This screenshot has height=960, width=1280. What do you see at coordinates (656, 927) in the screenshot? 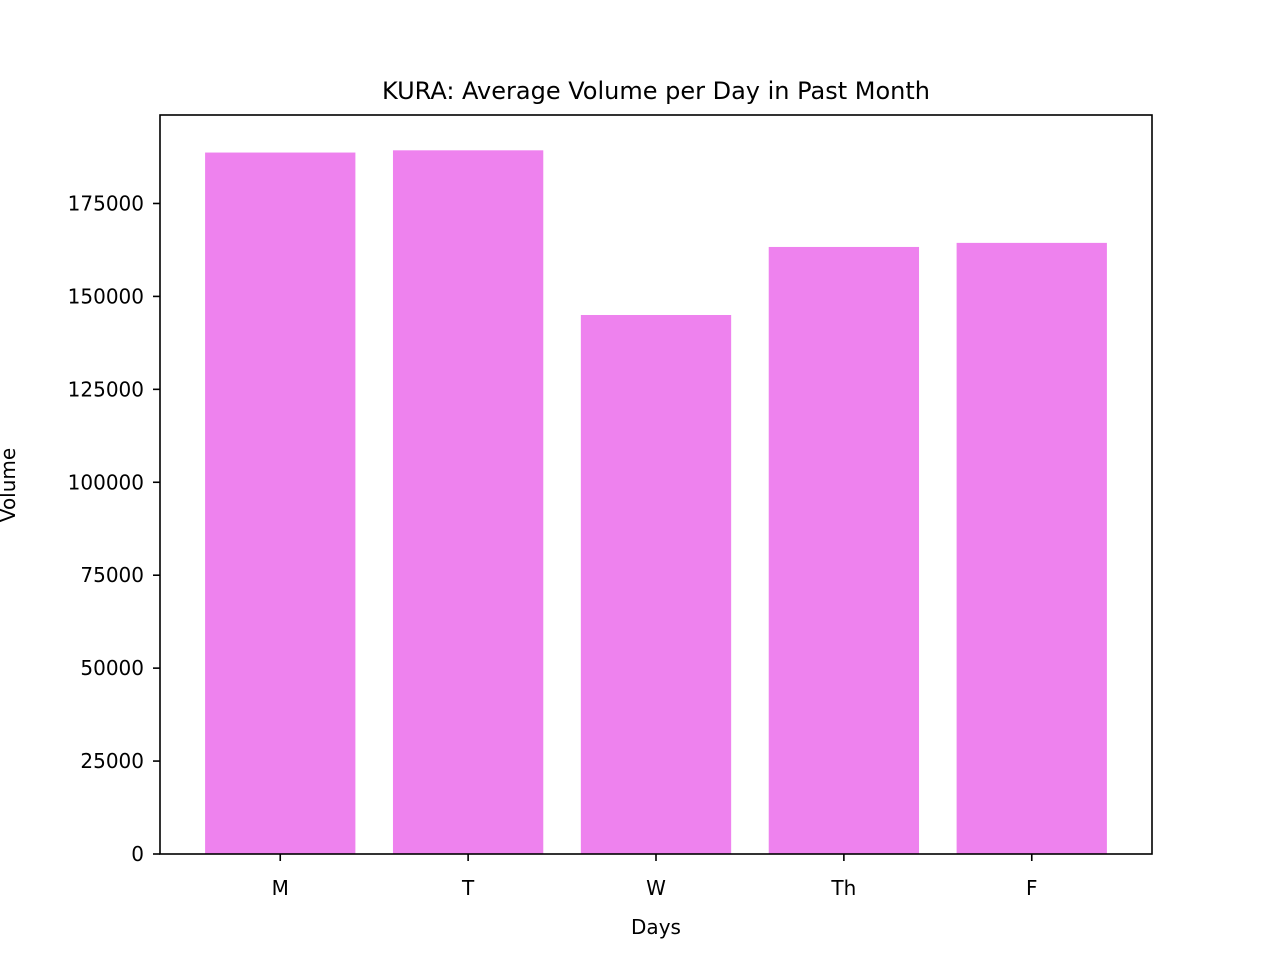
I see `x-axis-label: Days` at bounding box center [656, 927].